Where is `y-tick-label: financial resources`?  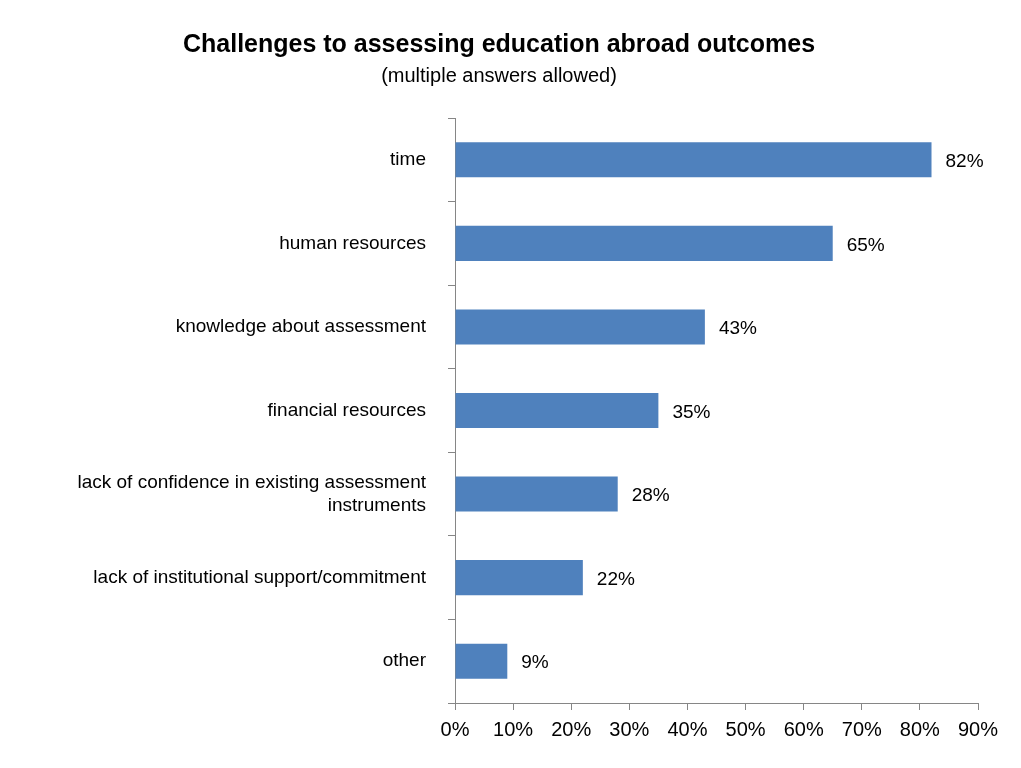
y-tick-label: financial resources is located at coordinates (346, 409).